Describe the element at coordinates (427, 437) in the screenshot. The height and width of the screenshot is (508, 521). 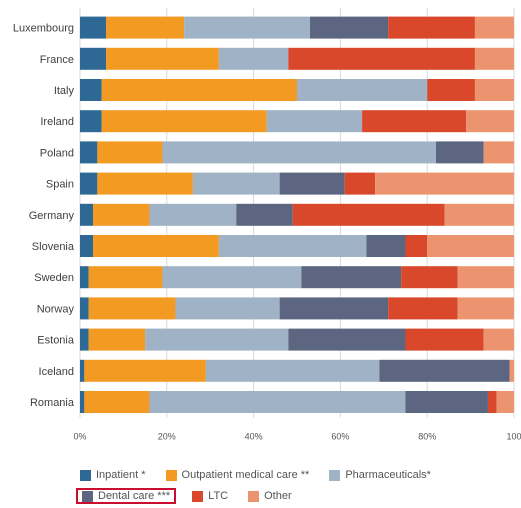
I see `x-tick-label: 80%` at that location.